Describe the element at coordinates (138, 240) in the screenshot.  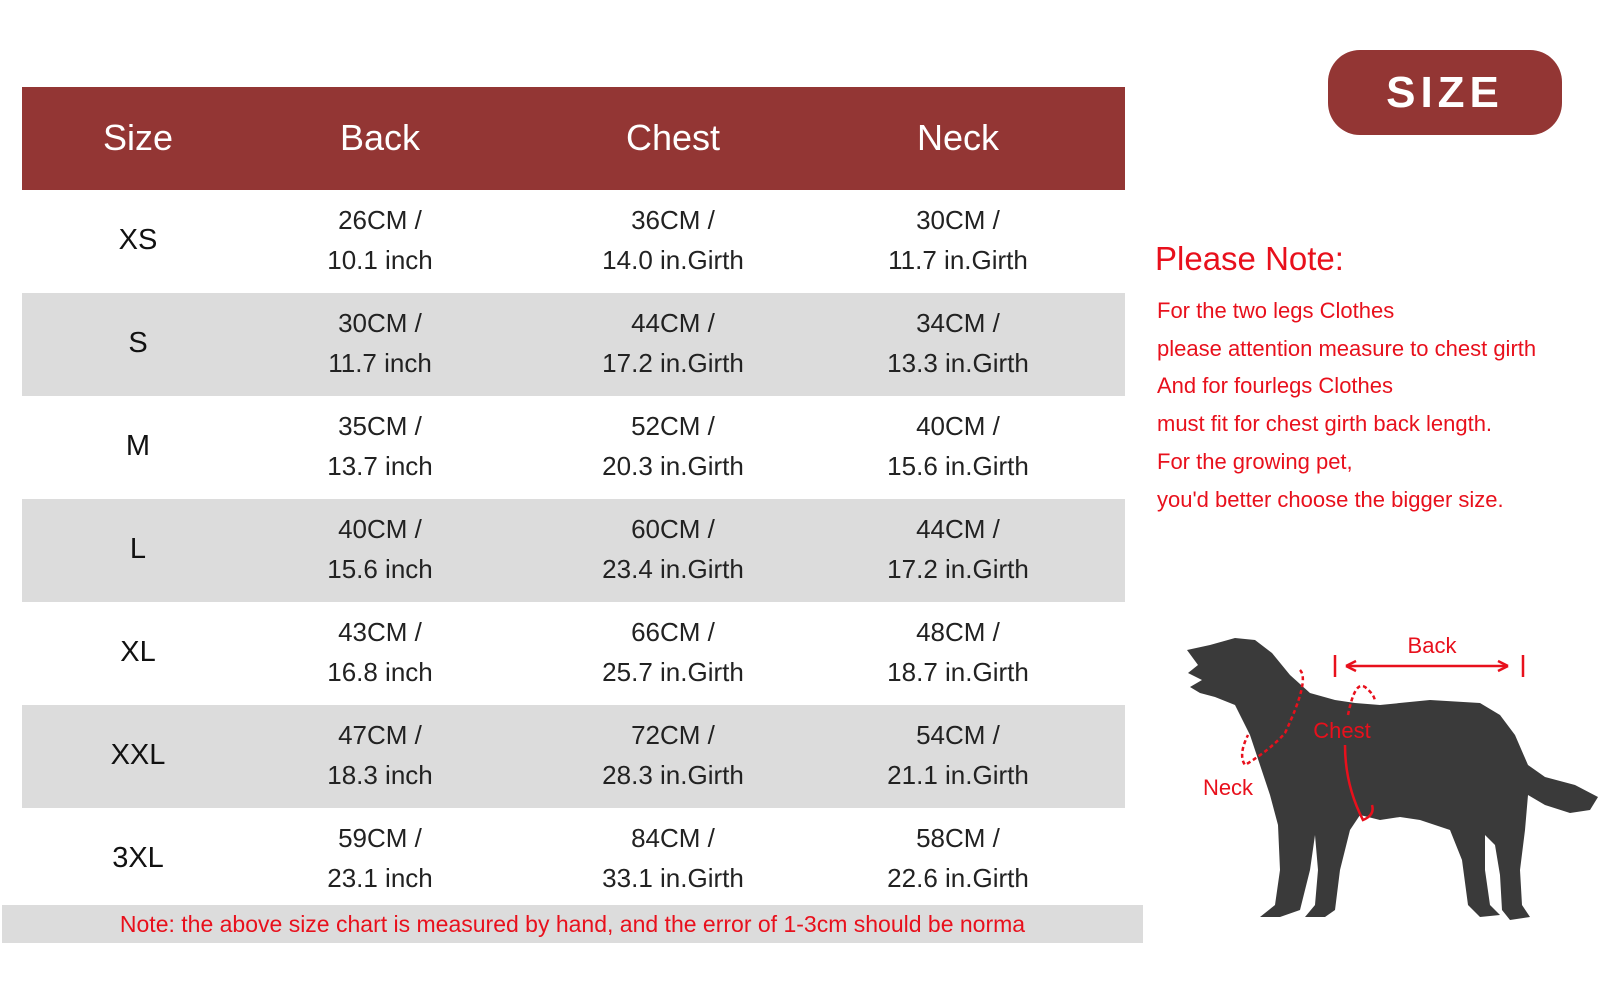
I see `size-cell: XS` at that location.